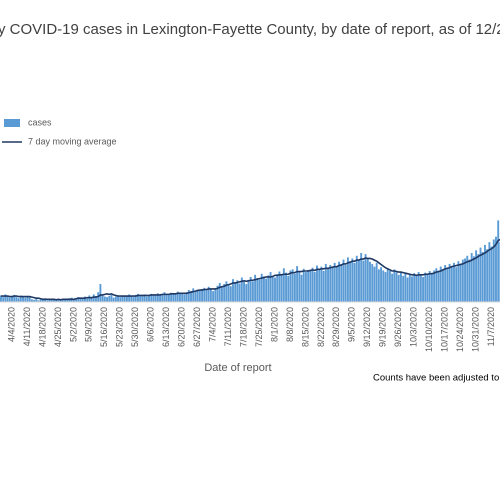  What do you see at coordinates (104, 327) in the screenshot?
I see `x-tick-label: 5/16/2020` at bounding box center [104, 327].